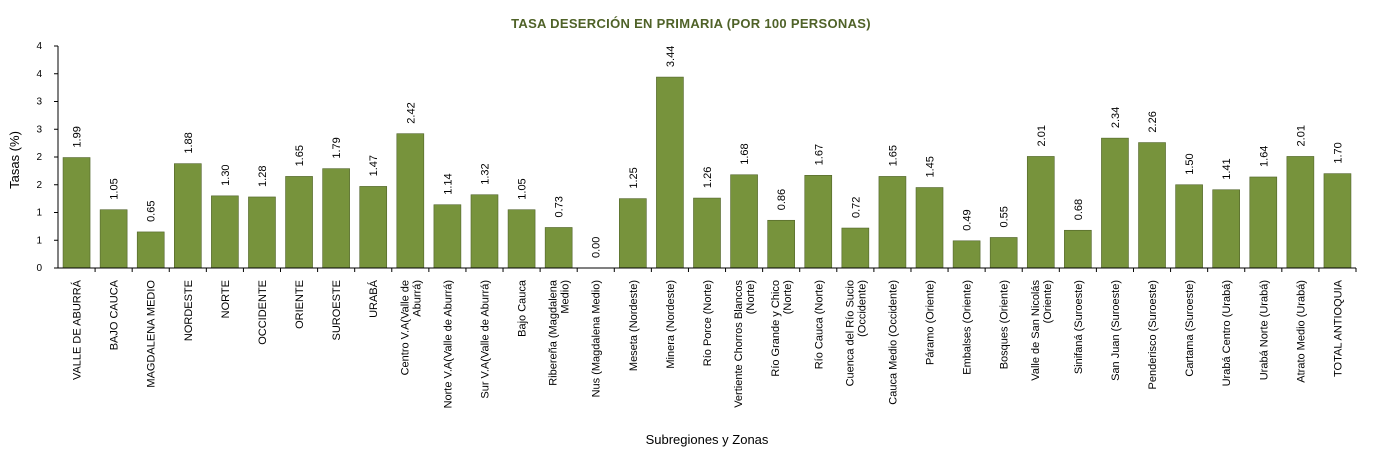  What do you see at coordinates (337, 310) in the screenshot?
I see `category-label: SUROESTE` at bounding box center [337, 310].